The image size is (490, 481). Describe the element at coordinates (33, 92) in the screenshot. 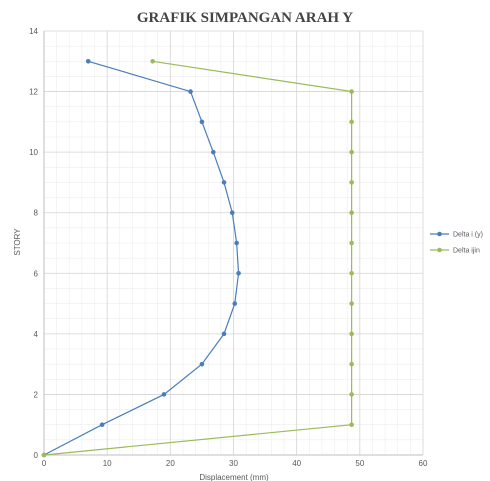

I see `y-tick-label: 12` at that location.